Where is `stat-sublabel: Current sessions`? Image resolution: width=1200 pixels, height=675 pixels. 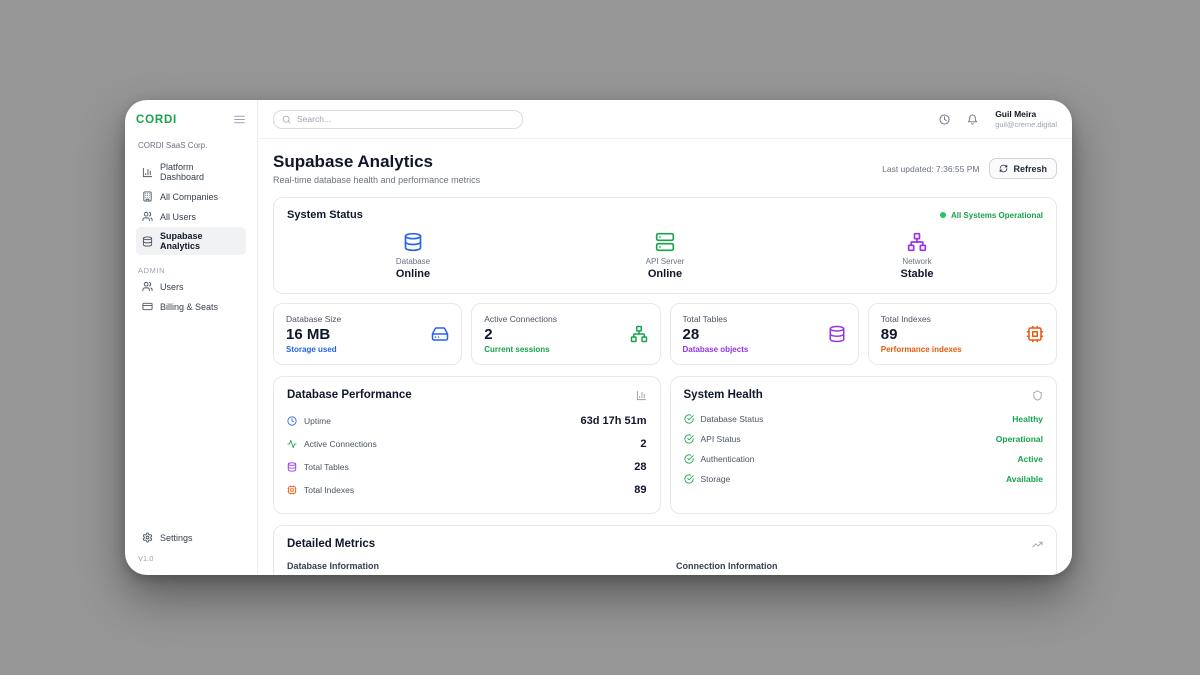
stat-sublabel: Current sessions is located at coordinates (517, 349).